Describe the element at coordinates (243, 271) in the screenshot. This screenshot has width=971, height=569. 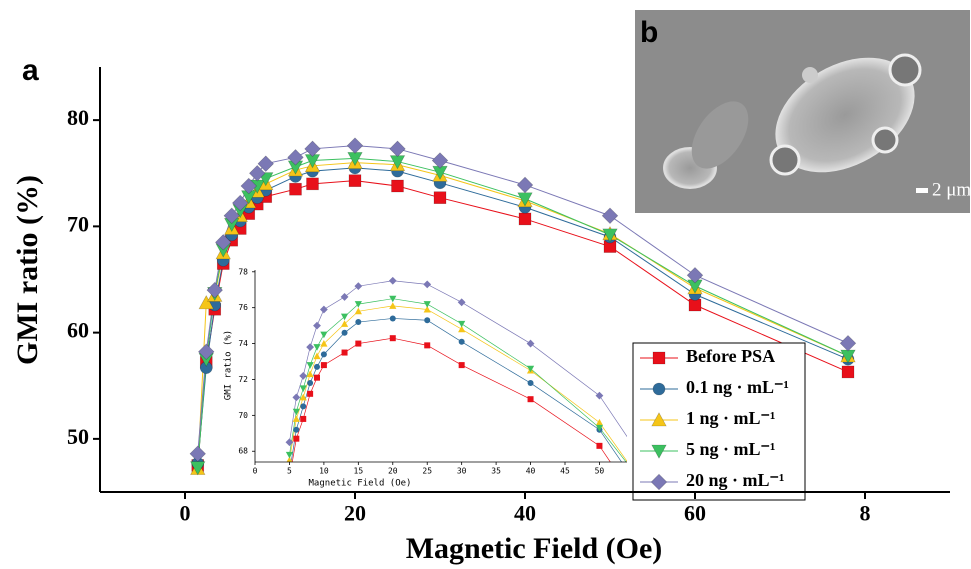
I see `y-tick-label: 78` at that location.